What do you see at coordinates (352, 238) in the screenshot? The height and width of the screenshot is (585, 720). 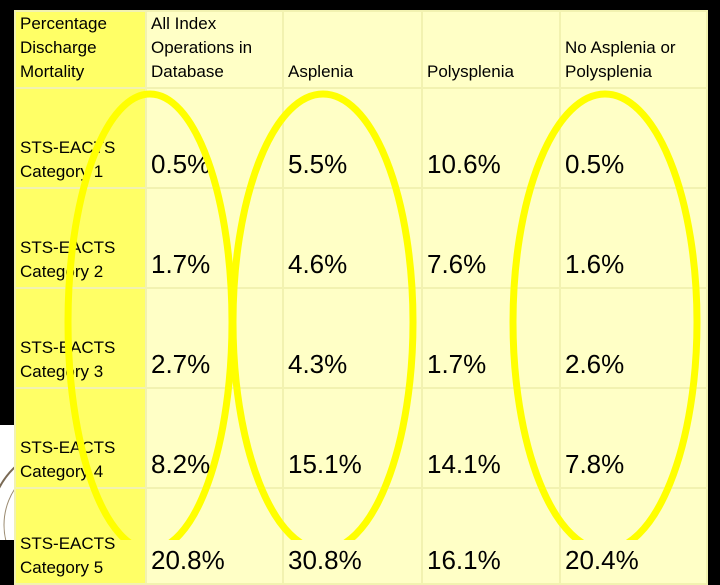 I see `table-cell: 4.6%` at bounding box center [352, 238].